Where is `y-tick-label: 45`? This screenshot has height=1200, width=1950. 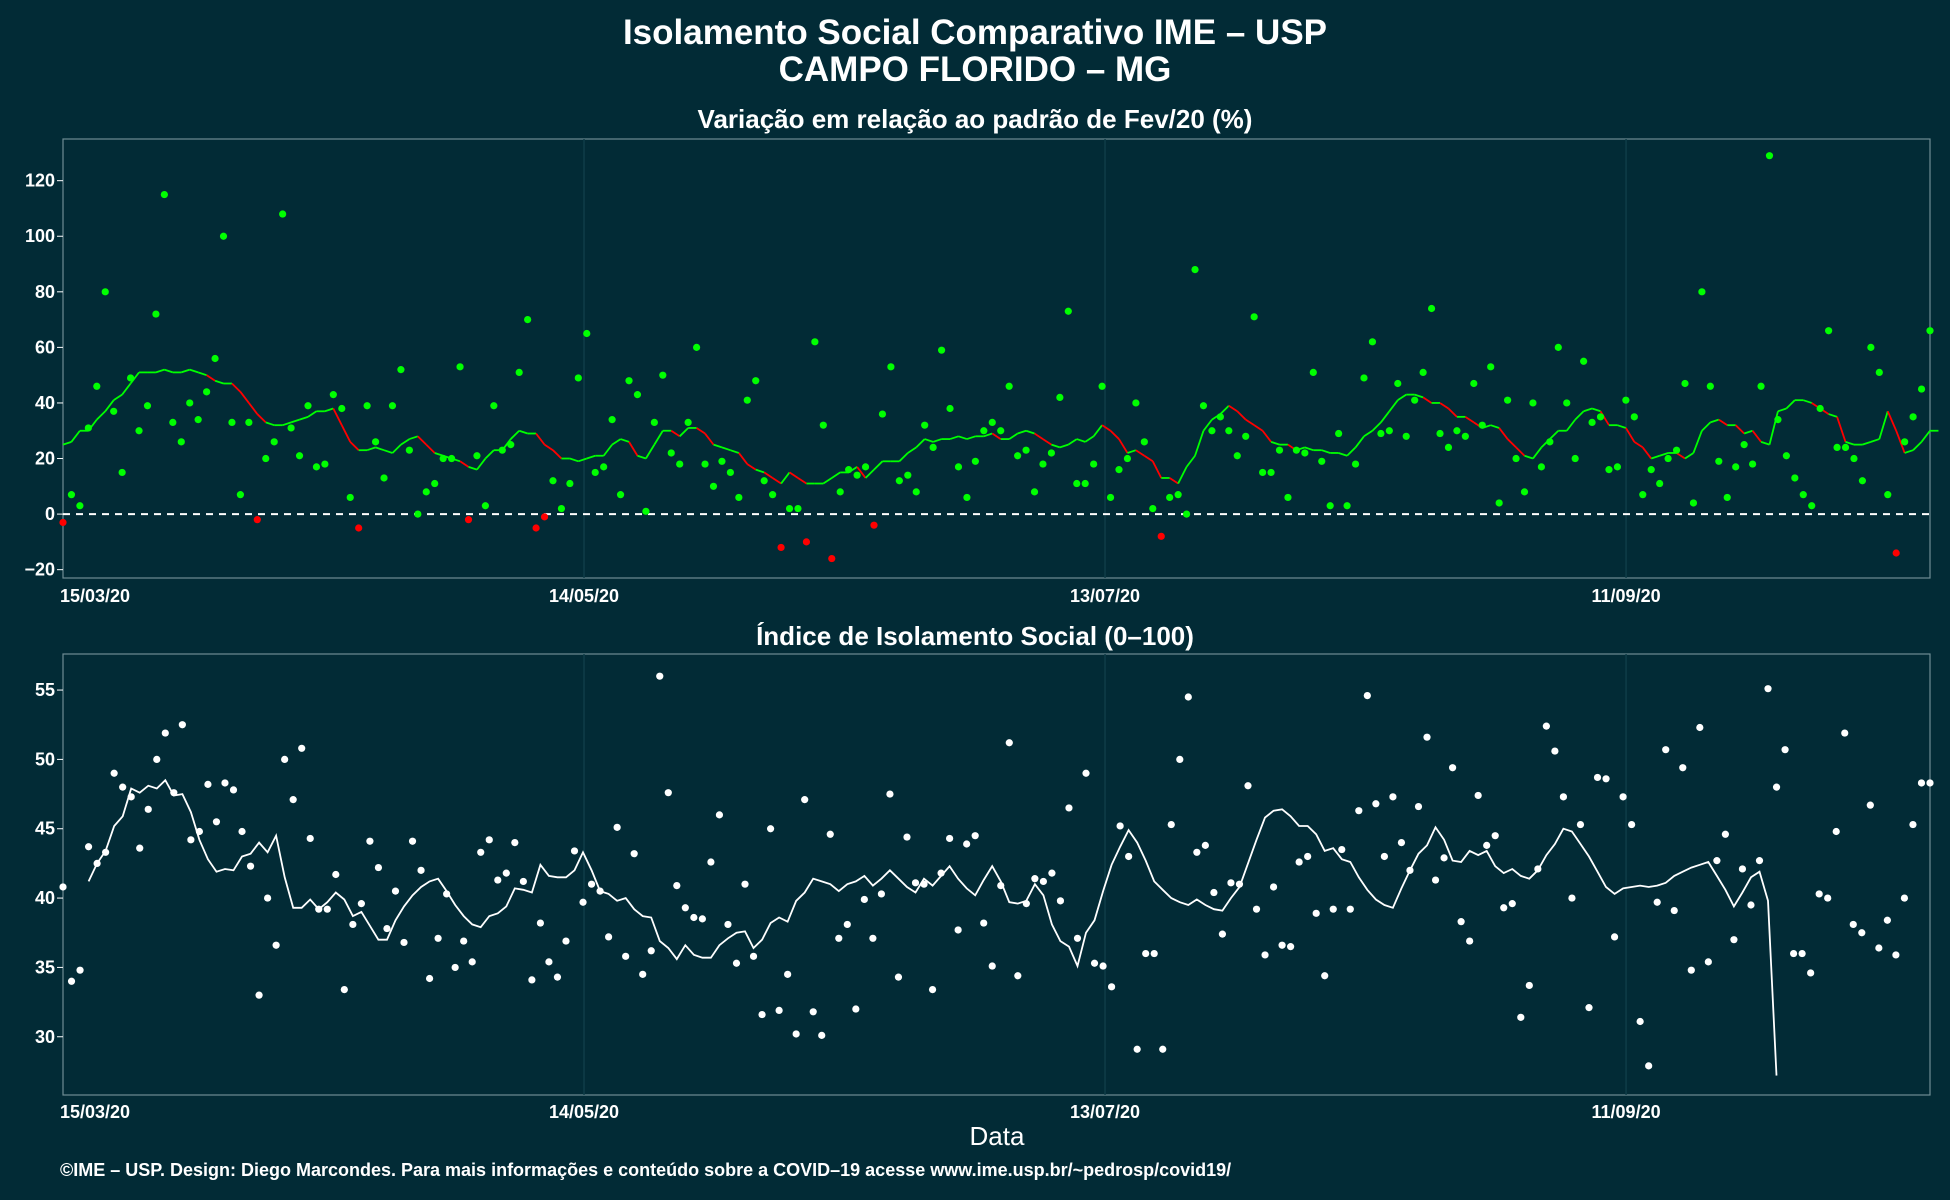
y-tick-label: 45 is located at coordinates (45, 829).